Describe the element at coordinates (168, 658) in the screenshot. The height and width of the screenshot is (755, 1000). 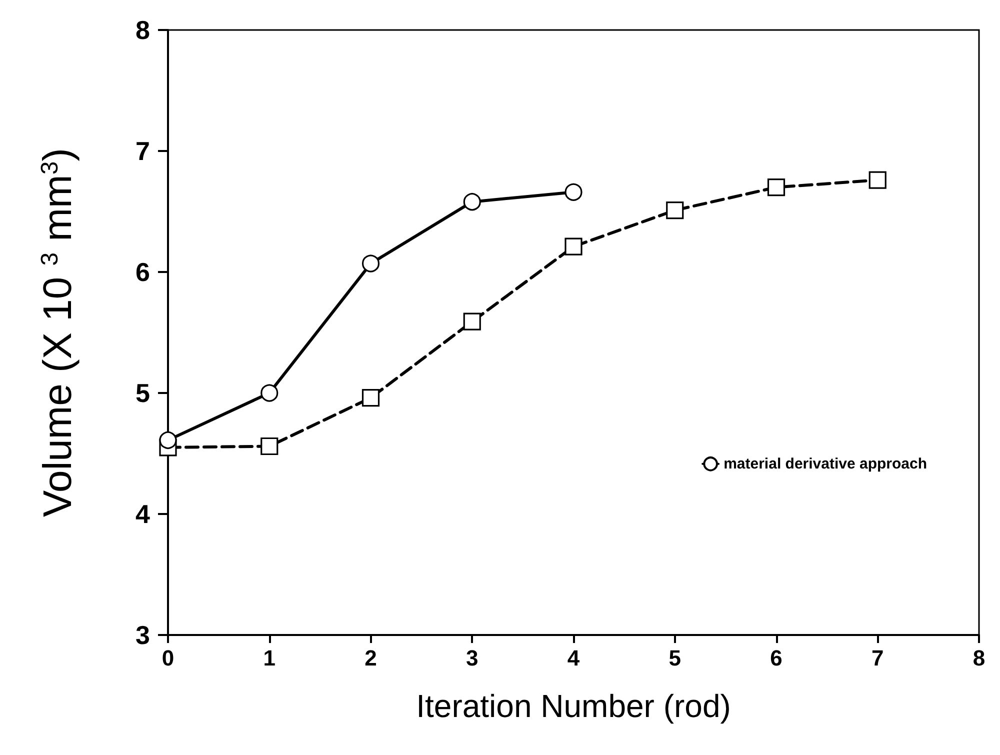
I see `x-tick-label: 0` at that location.